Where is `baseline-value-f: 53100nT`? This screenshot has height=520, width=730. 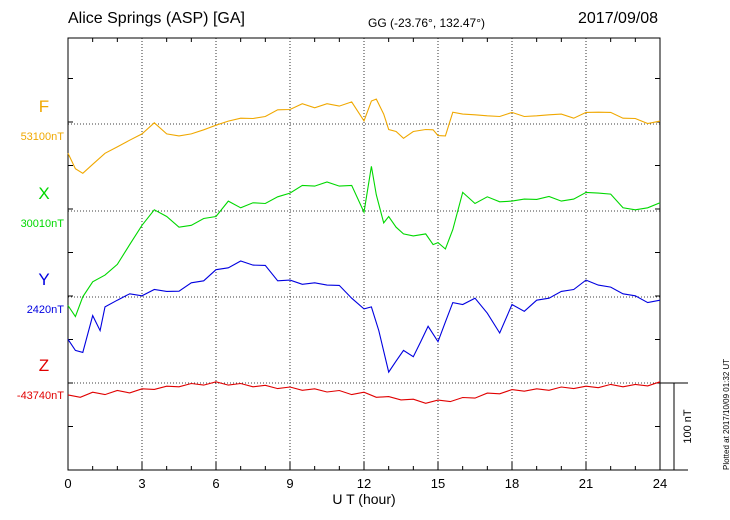
baseline-value-f: 53100nT is located at coordinates (43, 137).